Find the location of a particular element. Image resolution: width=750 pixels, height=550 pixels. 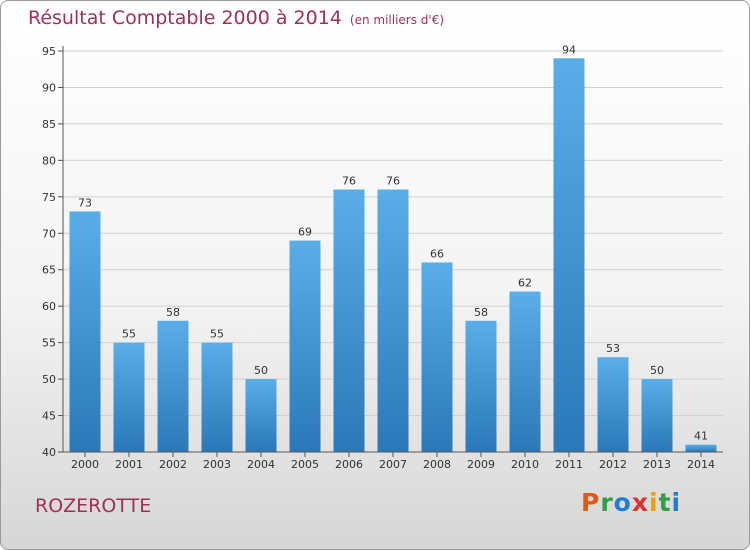

y-tick-label: 50 is located at coordinates (49, 379).